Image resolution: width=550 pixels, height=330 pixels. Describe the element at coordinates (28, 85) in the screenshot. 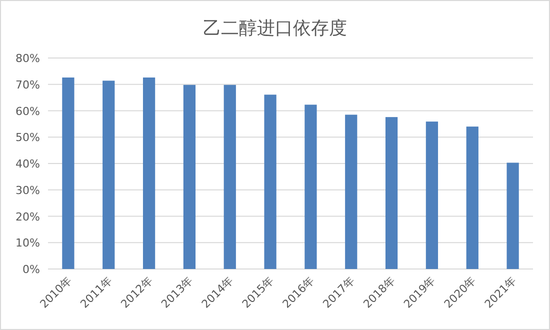

I see `y-tick-label: 70%` at that location.